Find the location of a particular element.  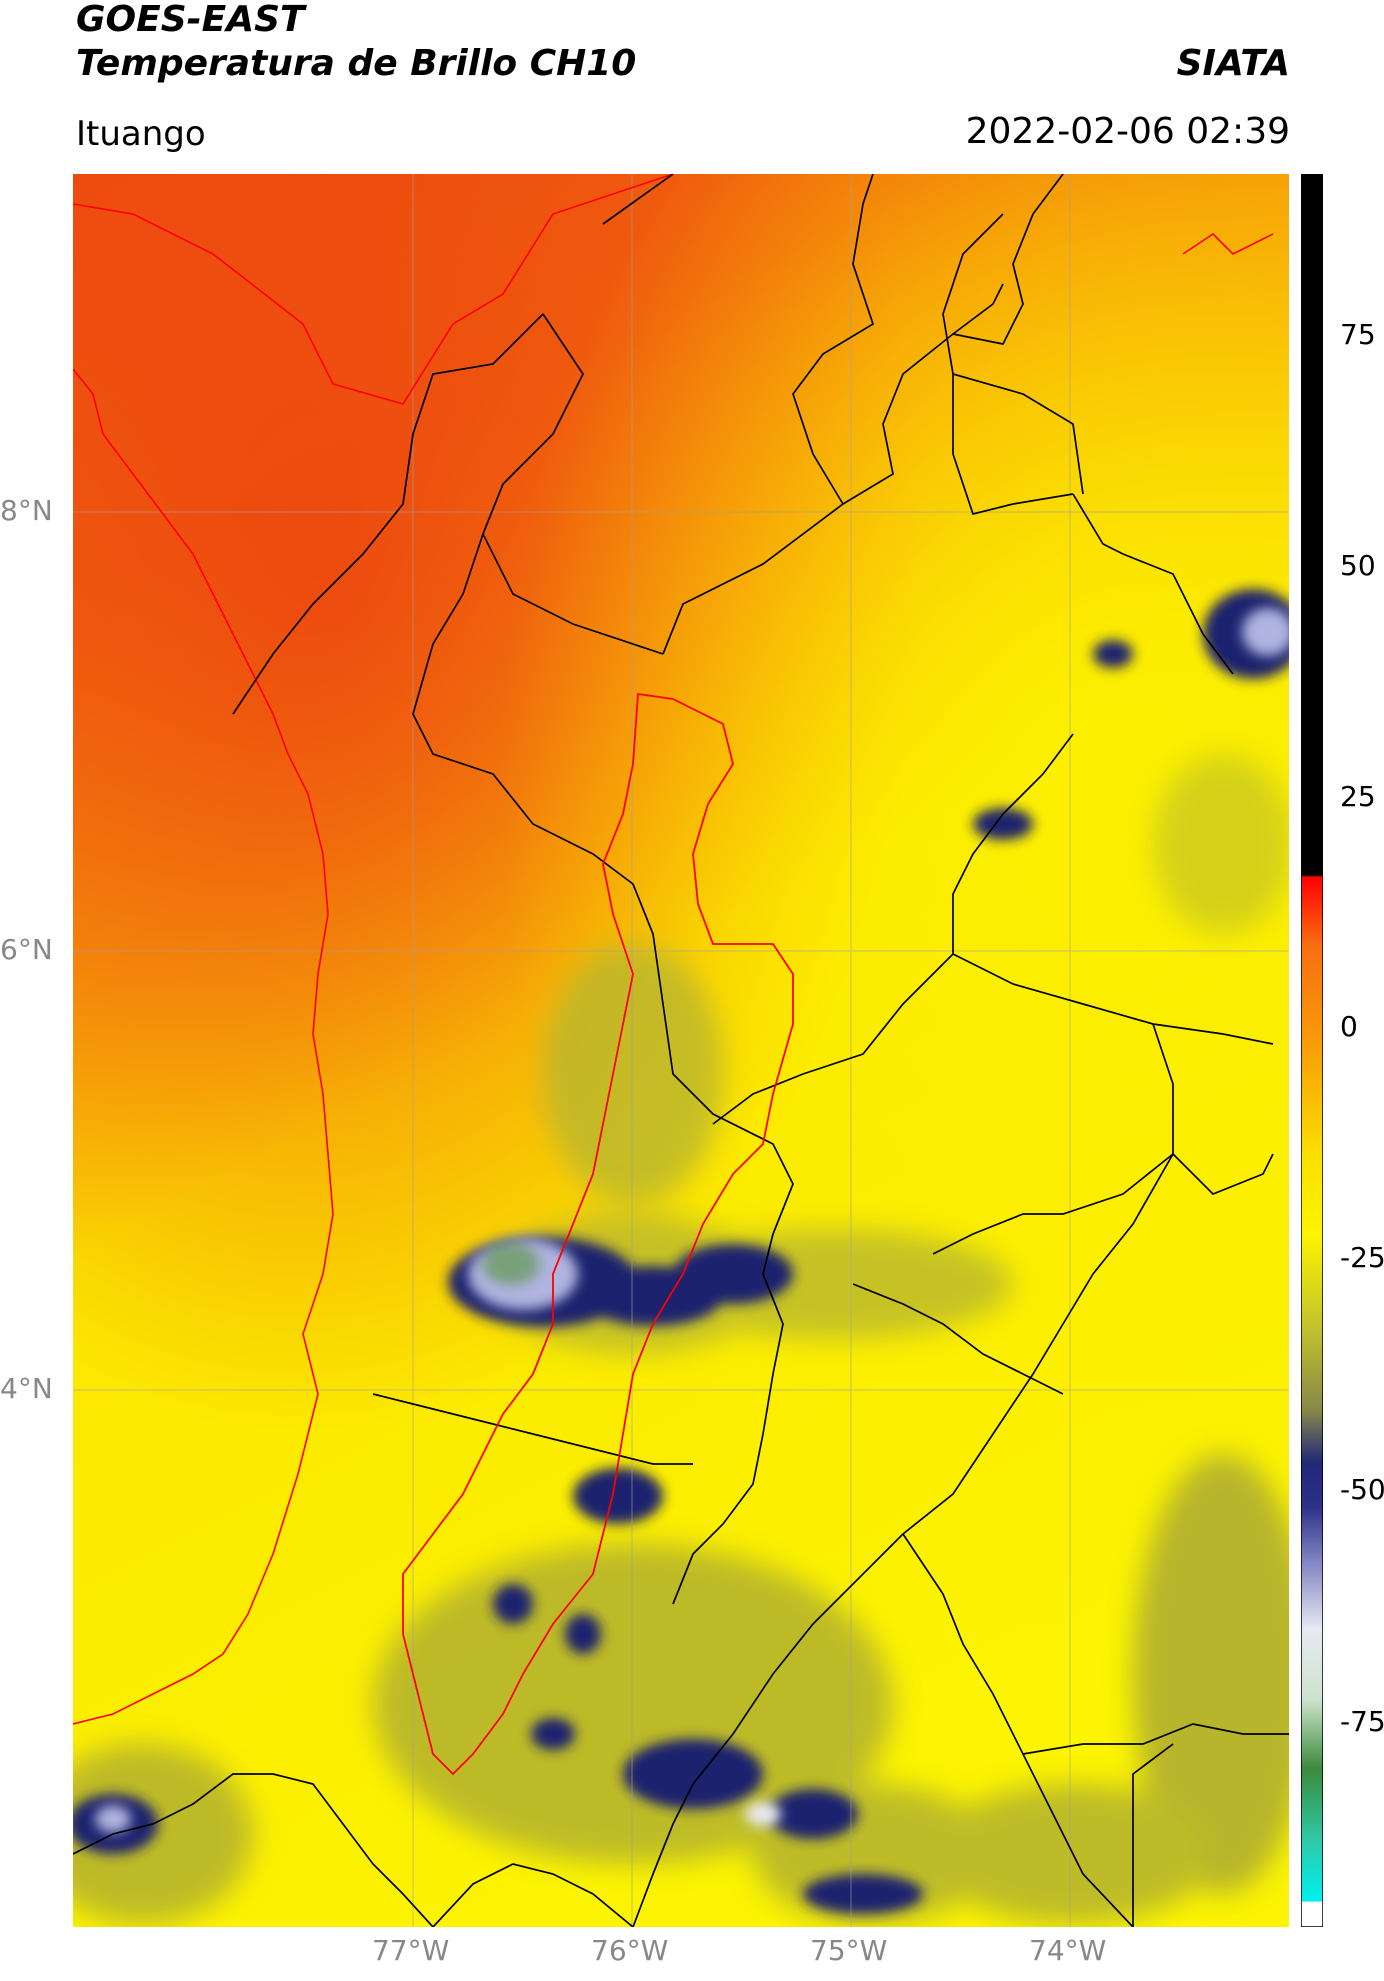

colorbar is located at coordinates (1312, 1050).